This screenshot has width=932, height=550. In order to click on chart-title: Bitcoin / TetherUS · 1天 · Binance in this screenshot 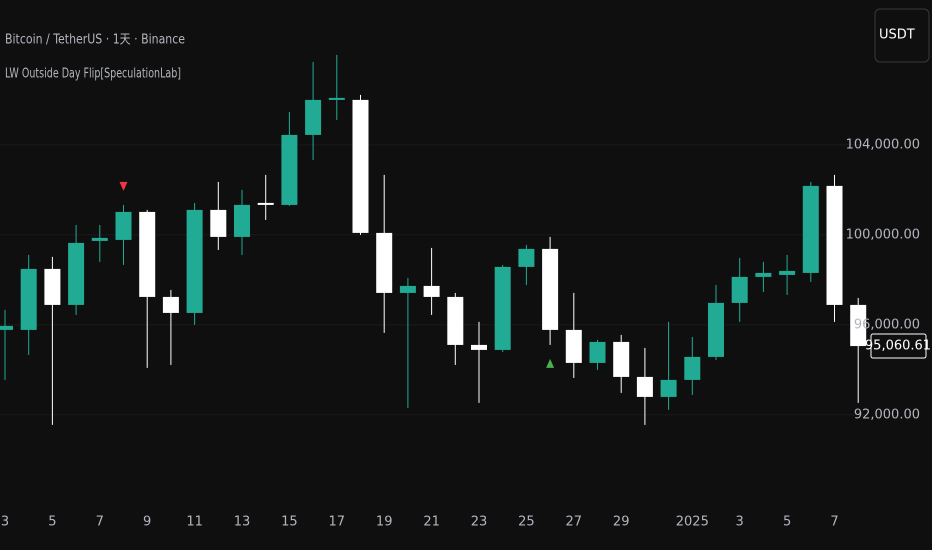, I will do `click(95, 40)`.